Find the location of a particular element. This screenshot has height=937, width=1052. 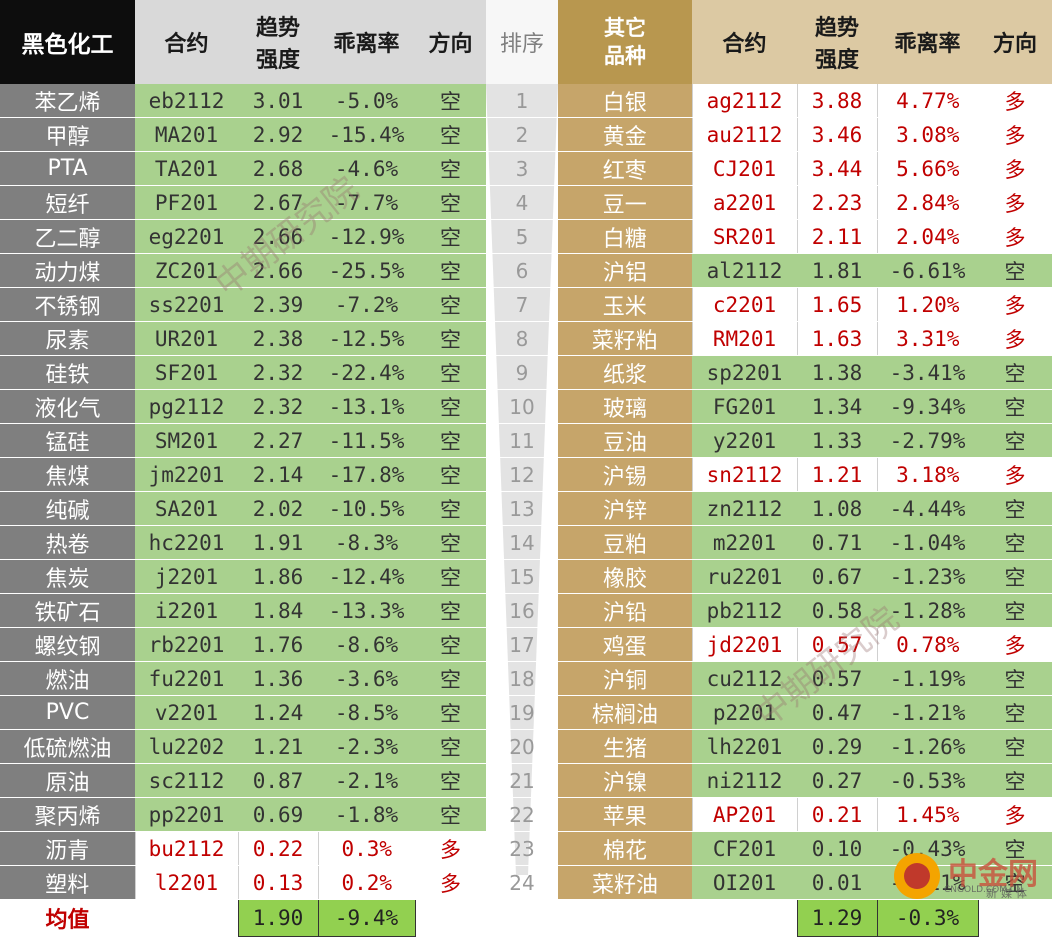

right-strength-cell: 2.11 is located at coordinates (836, 236).